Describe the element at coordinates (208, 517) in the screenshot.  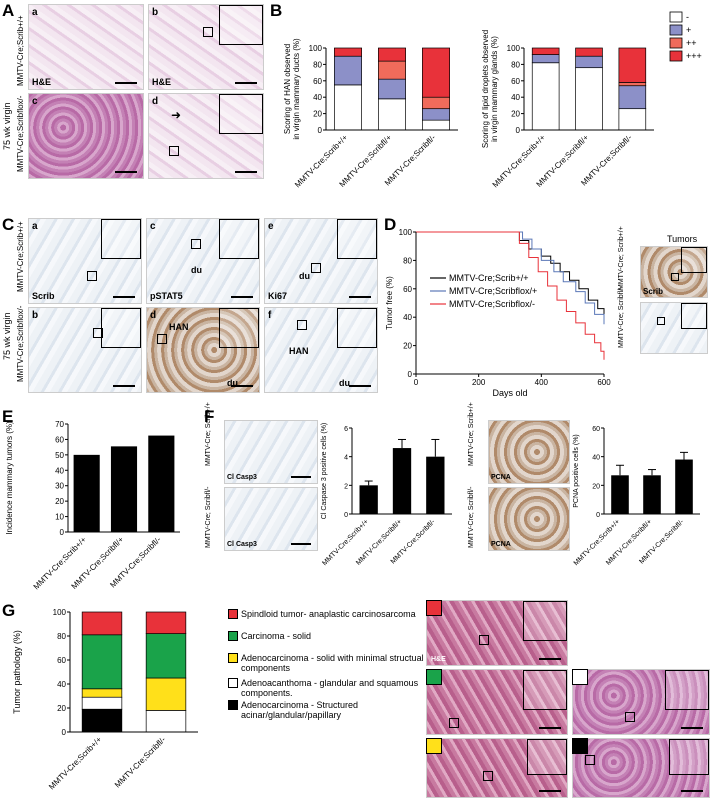
I see `casp-label-ko: MMTV-Cre; Scribfl/-` at that location.